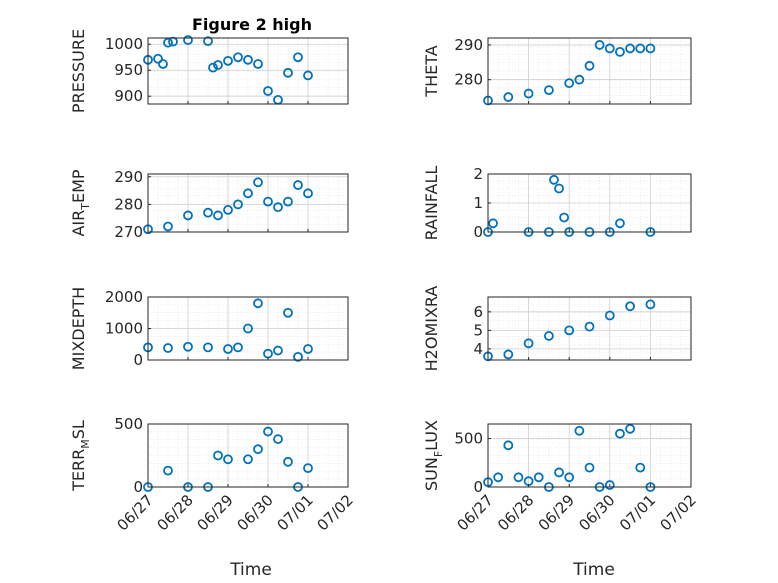  What do you see at coordinates (128, 232) in the screenshot?
I see `y-tick-label: 270` at bounding box center [128, 232].